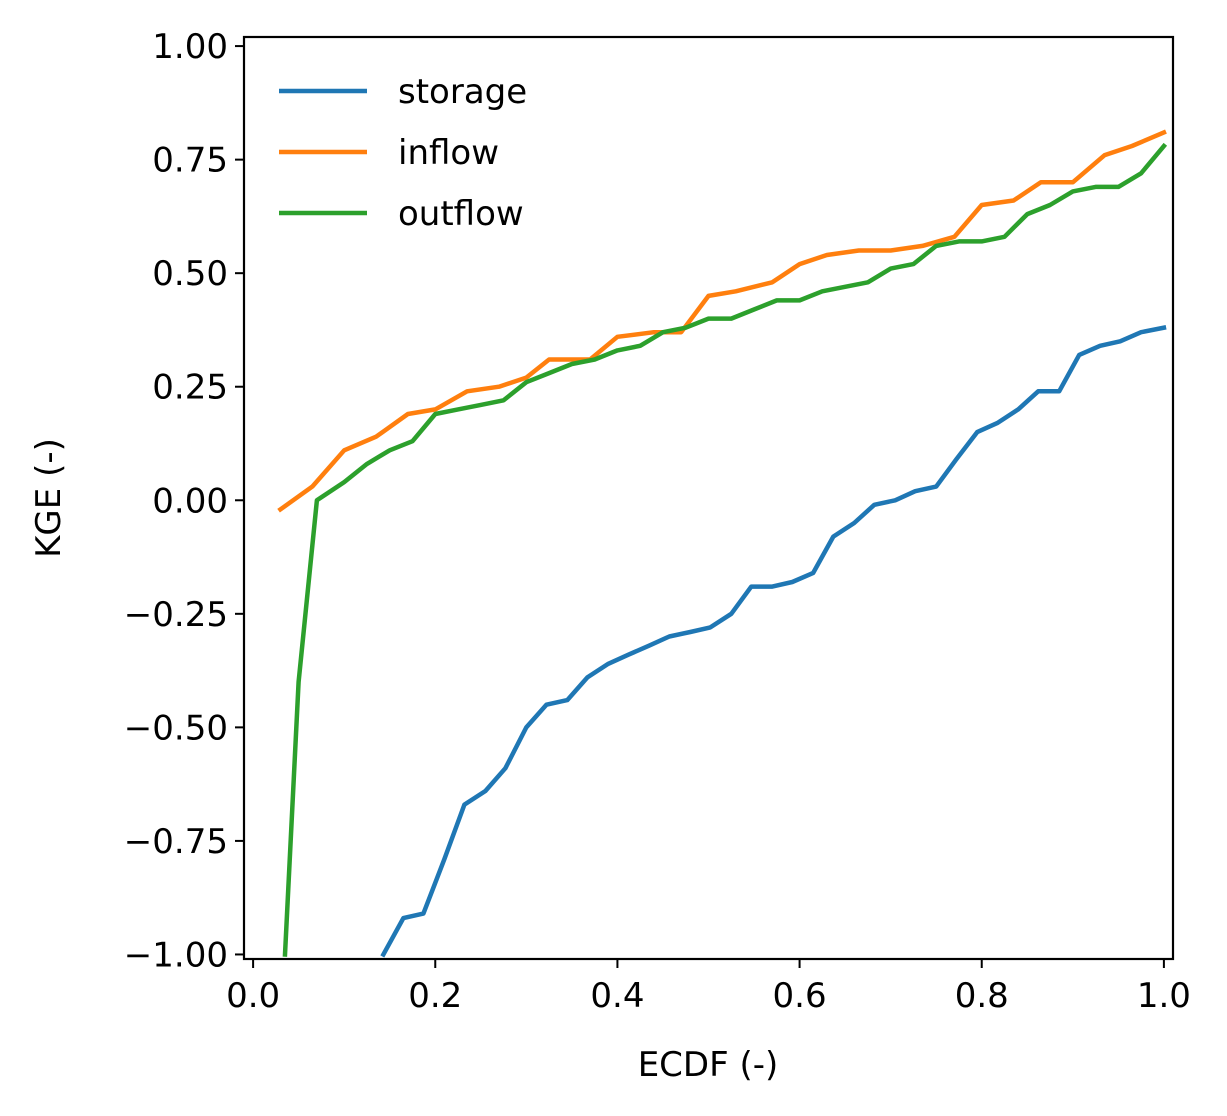 The width and height of the screenshot is (1227, 1116). What do you see at coordinates (190, 388) in the screenshot?
I see `y-tick-label: 0.25` at bounding box center [190, 388].